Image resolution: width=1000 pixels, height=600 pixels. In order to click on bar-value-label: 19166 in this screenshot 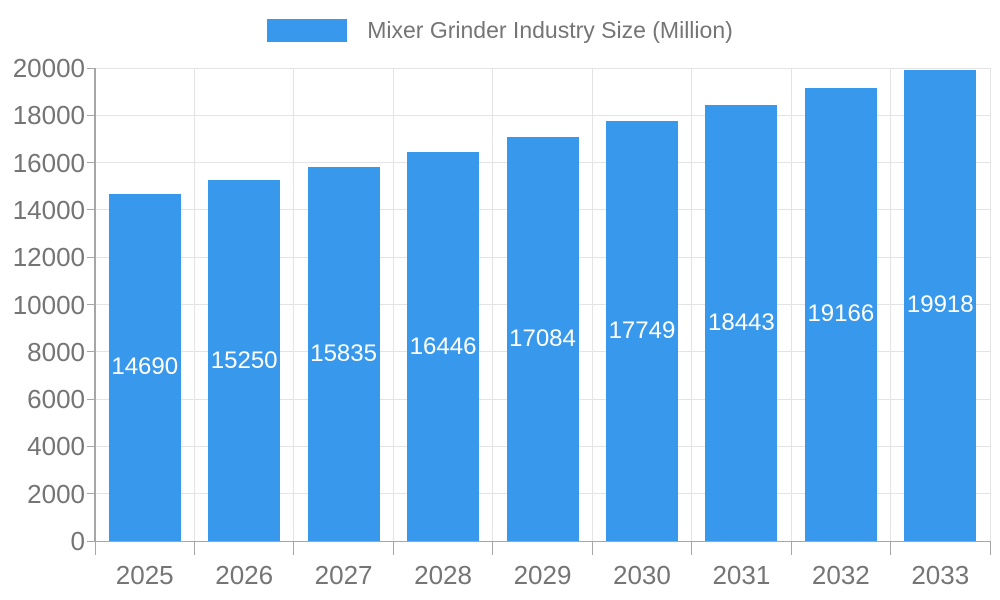, I will do `click(841, 314)`.